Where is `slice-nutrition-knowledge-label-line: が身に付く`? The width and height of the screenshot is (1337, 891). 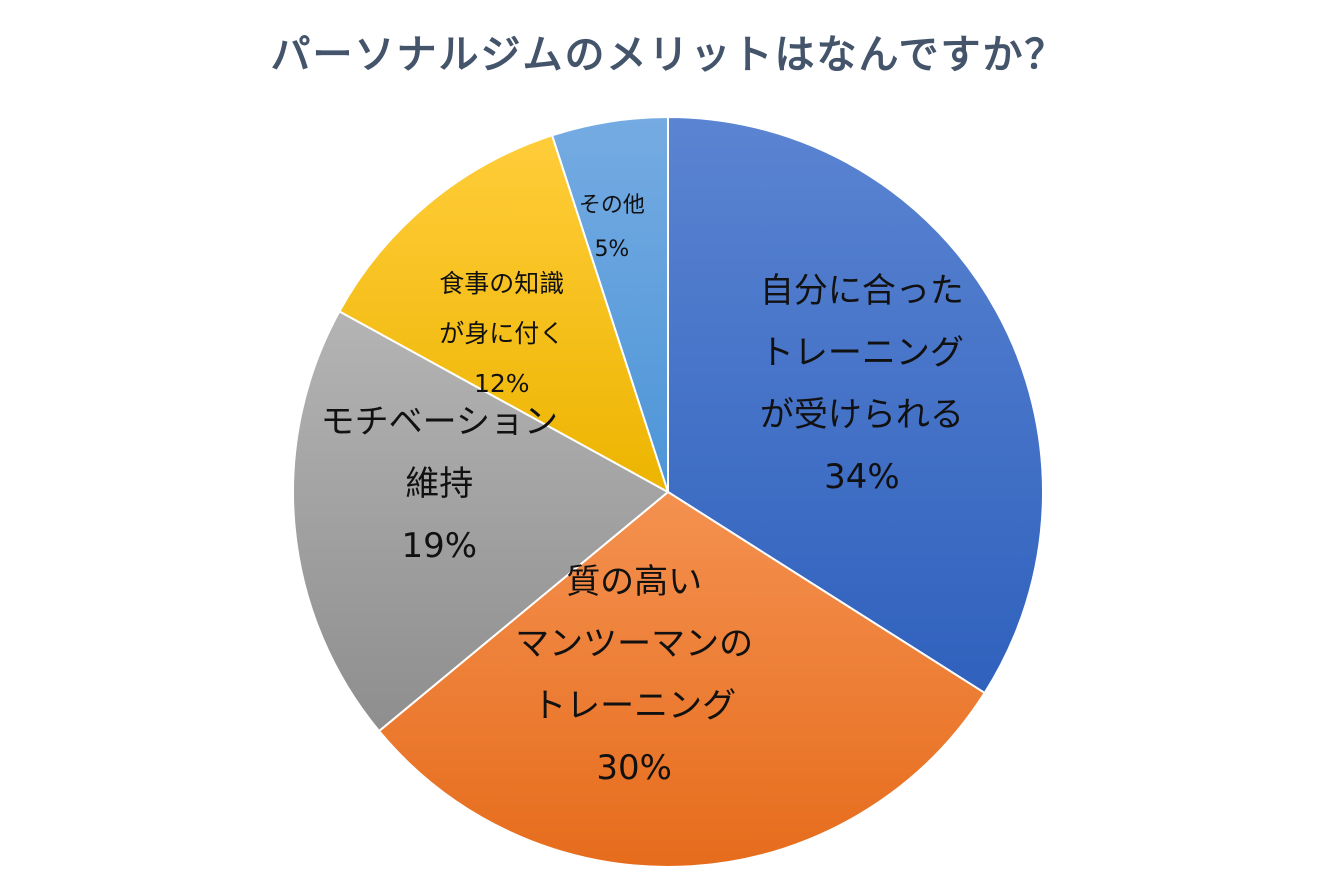 slice-nutrition-knowledge-label-line: が身に付く is located at coordinates (501, 333).